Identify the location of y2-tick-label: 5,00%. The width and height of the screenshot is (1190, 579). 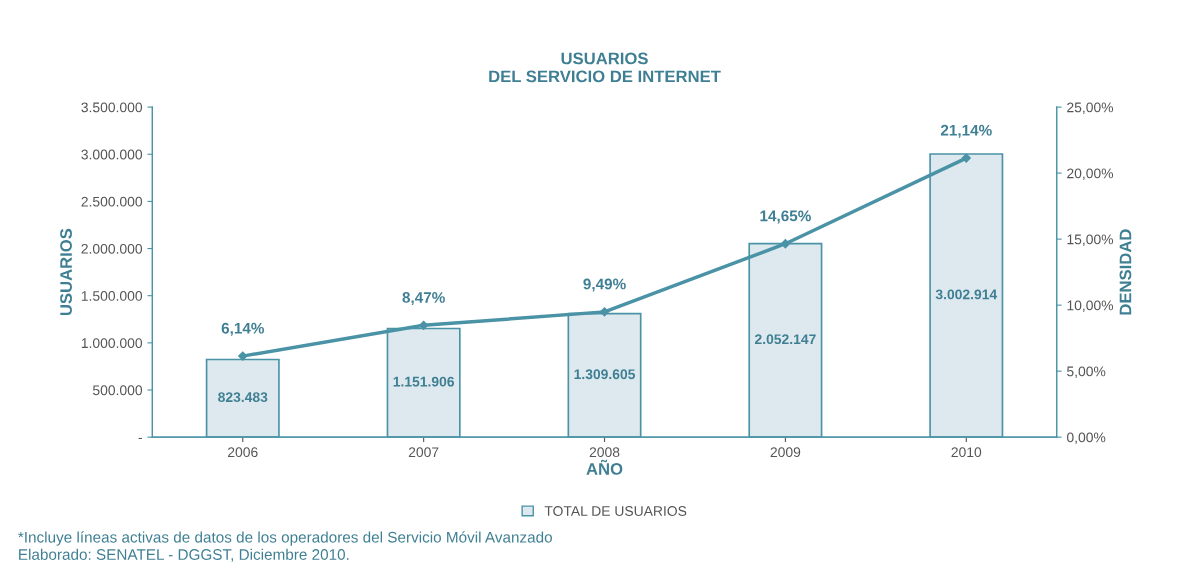
(1086, 372).